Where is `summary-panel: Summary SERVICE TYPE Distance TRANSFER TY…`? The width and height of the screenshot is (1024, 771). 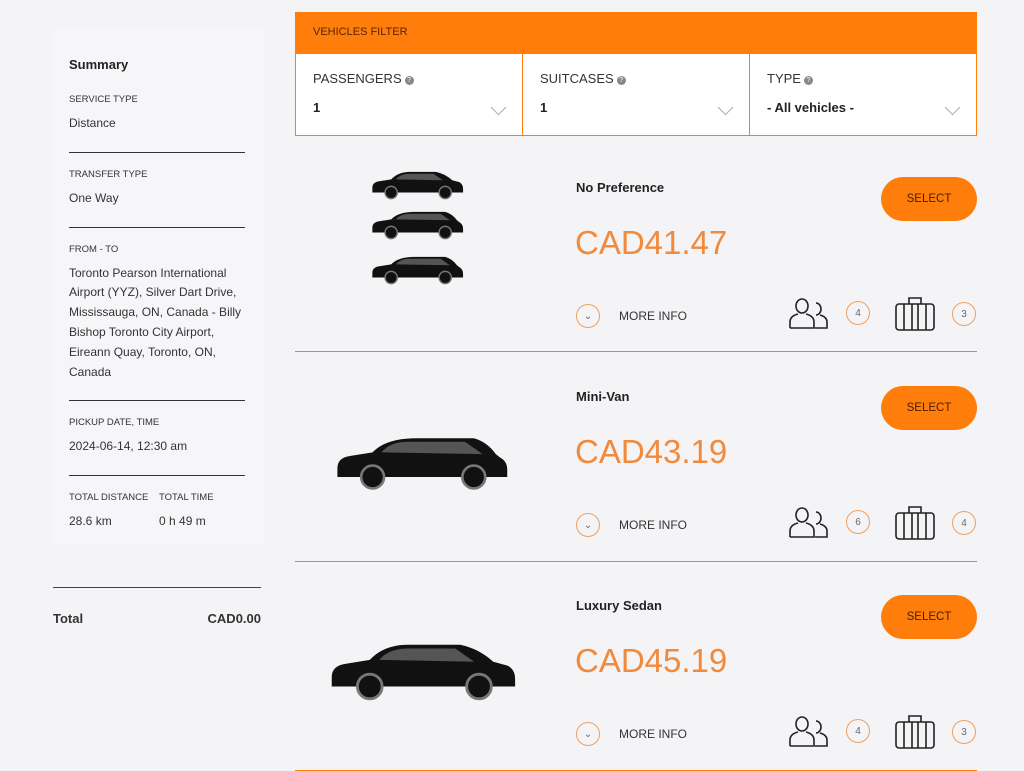
summary-panel: Summary SERVICE TYPE Distance TRANSFER TY… is located at coordinates (159, 287).